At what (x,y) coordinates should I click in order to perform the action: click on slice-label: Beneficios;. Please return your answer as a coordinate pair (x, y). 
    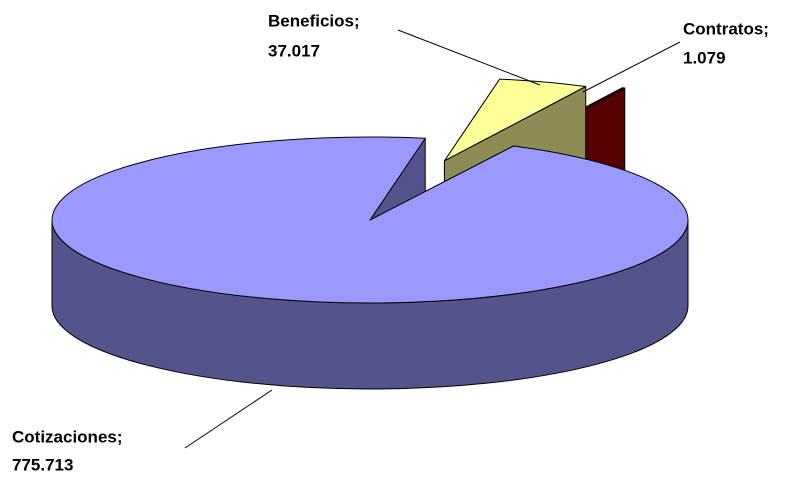
    Looking at the image, I should click on (314, 20).